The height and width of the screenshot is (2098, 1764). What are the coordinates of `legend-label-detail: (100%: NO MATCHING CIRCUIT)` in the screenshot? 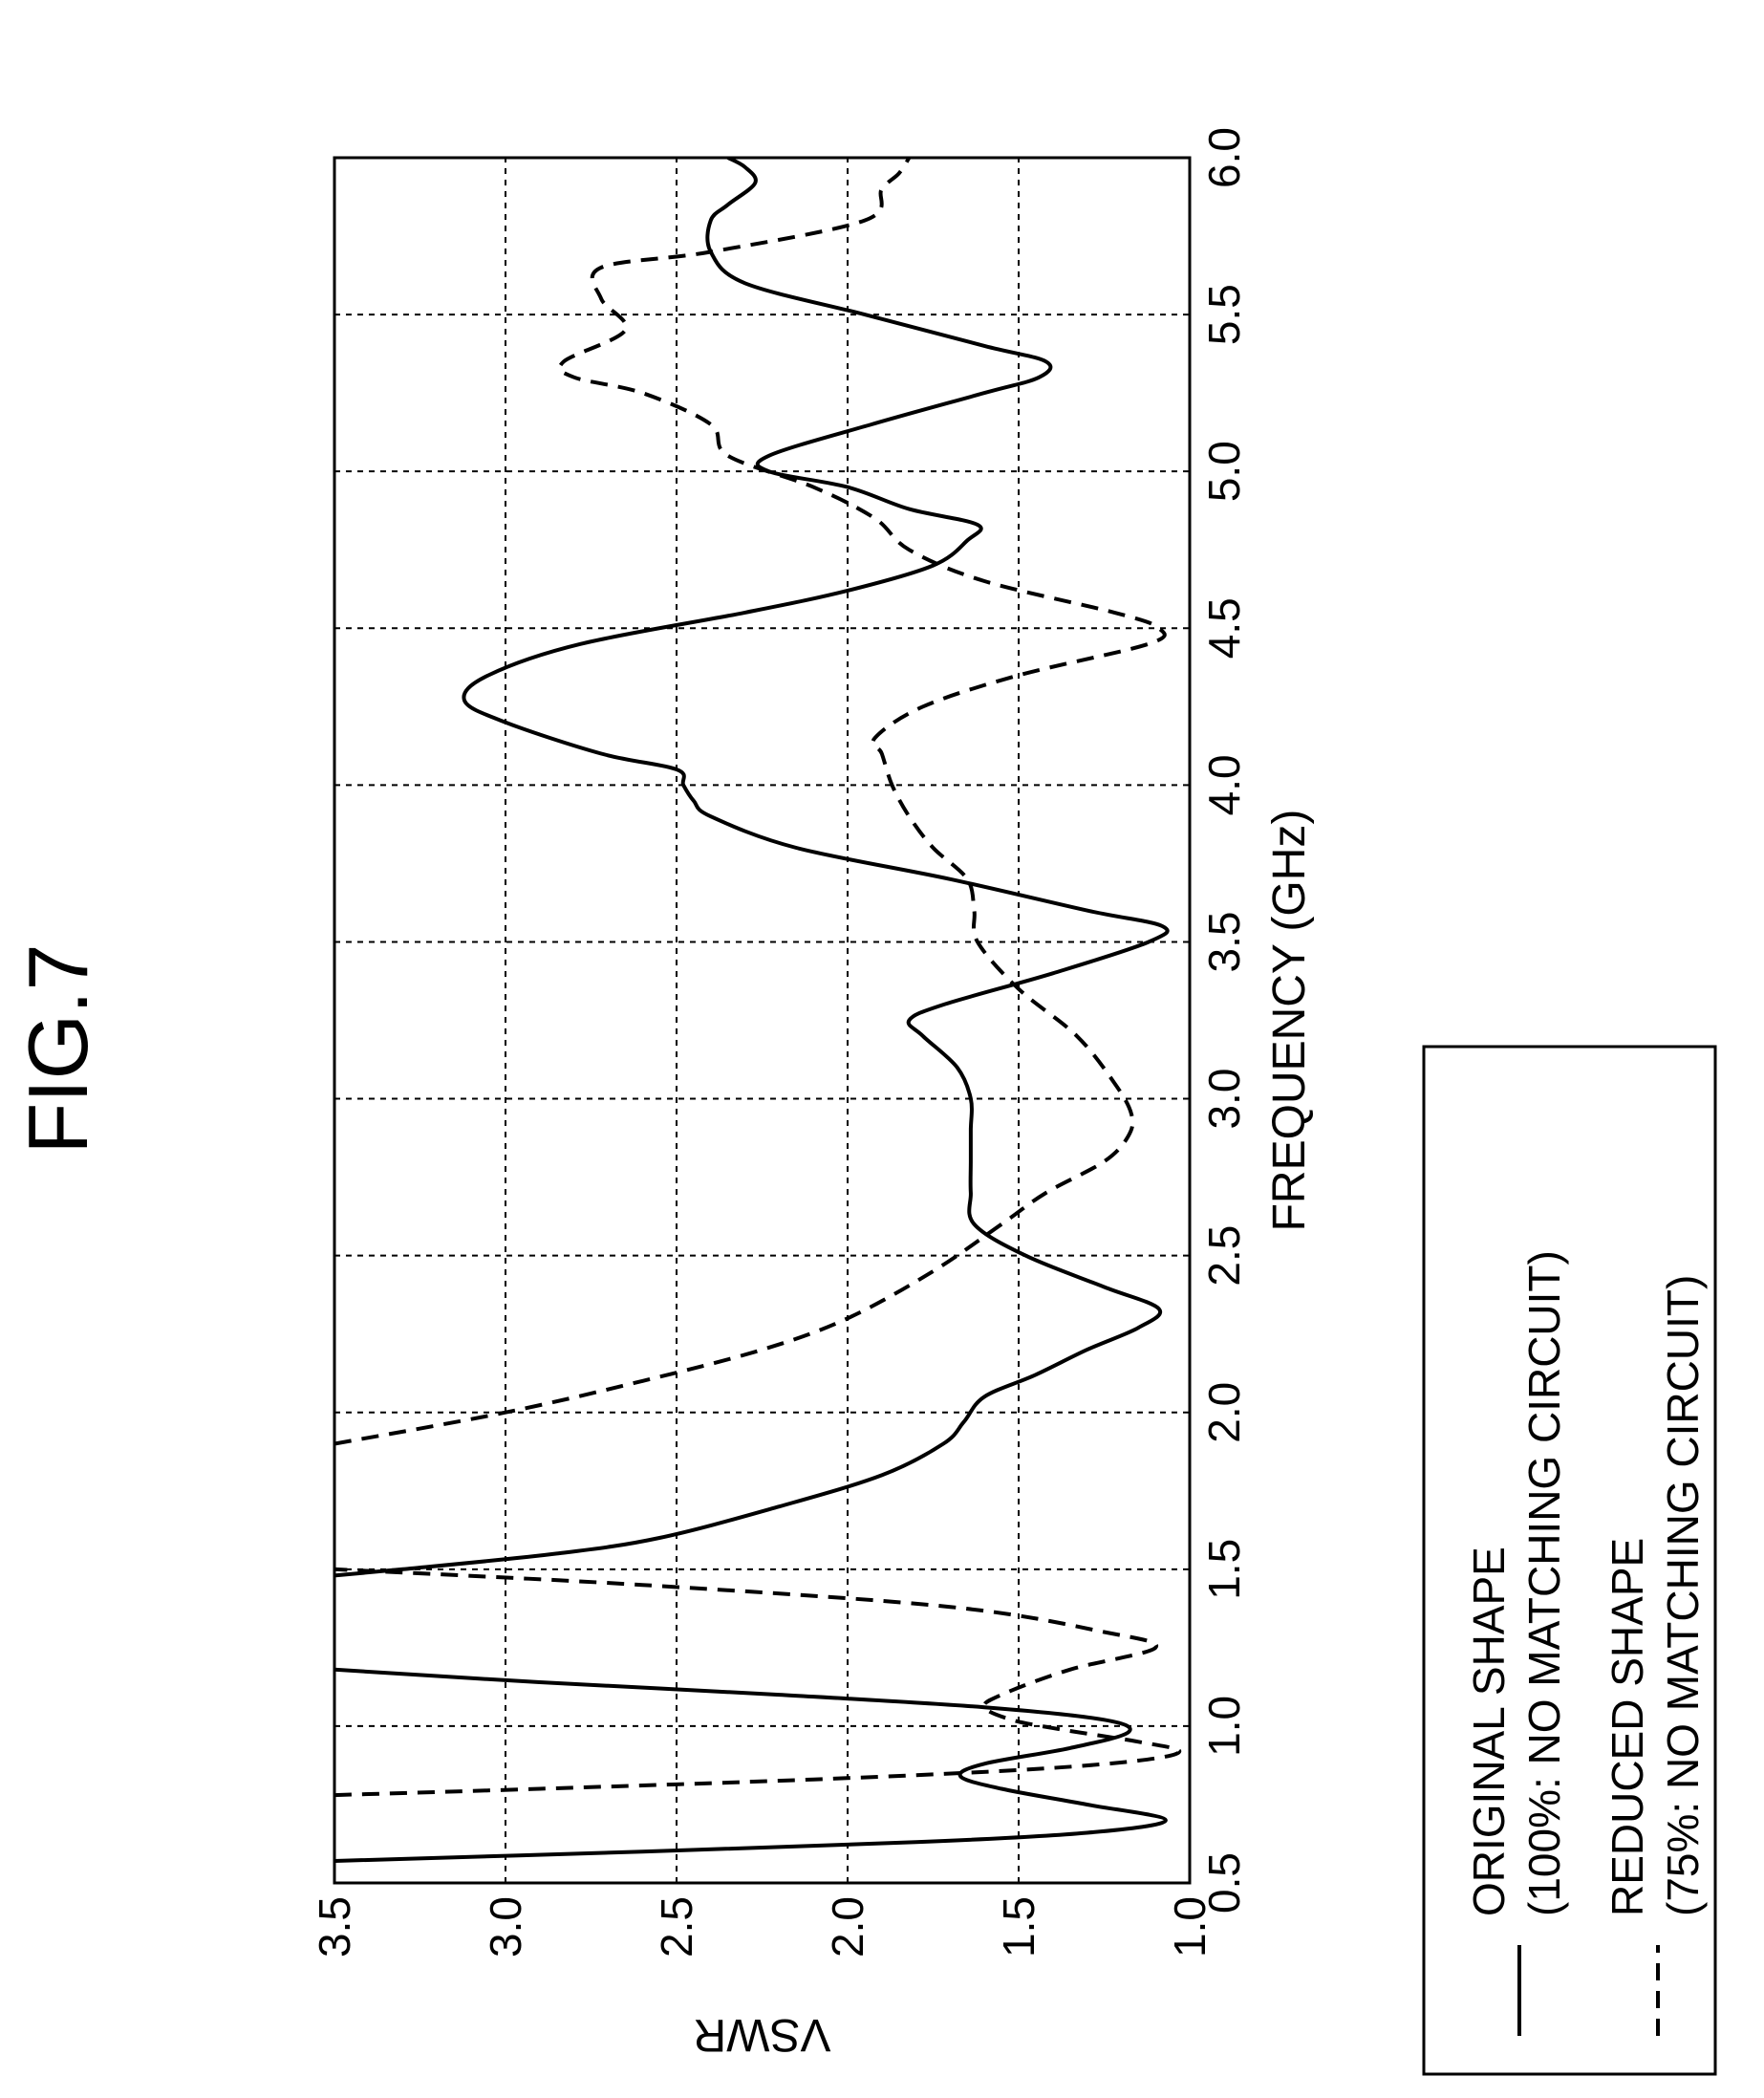 It's located at (1544, 1583).